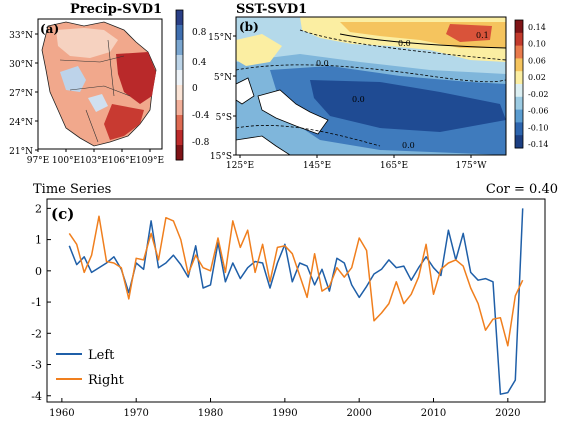  Describe the element at coordinates (223, 78) in the screenshot. I see `lat-tick-label: 5°N` at that location.